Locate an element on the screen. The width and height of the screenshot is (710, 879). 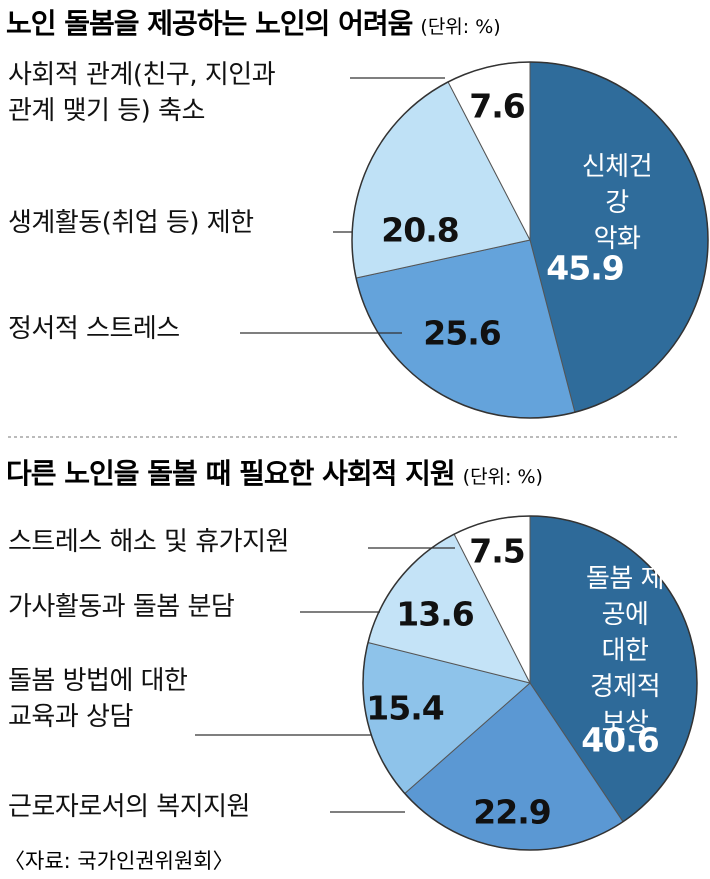
value-label: 40.6 is located at coordinates (620, 740).